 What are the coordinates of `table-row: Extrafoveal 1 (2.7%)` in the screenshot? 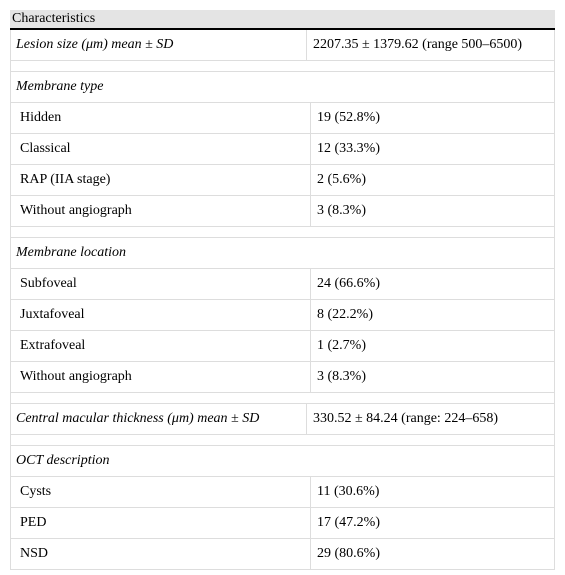 It's located at (282, 346).